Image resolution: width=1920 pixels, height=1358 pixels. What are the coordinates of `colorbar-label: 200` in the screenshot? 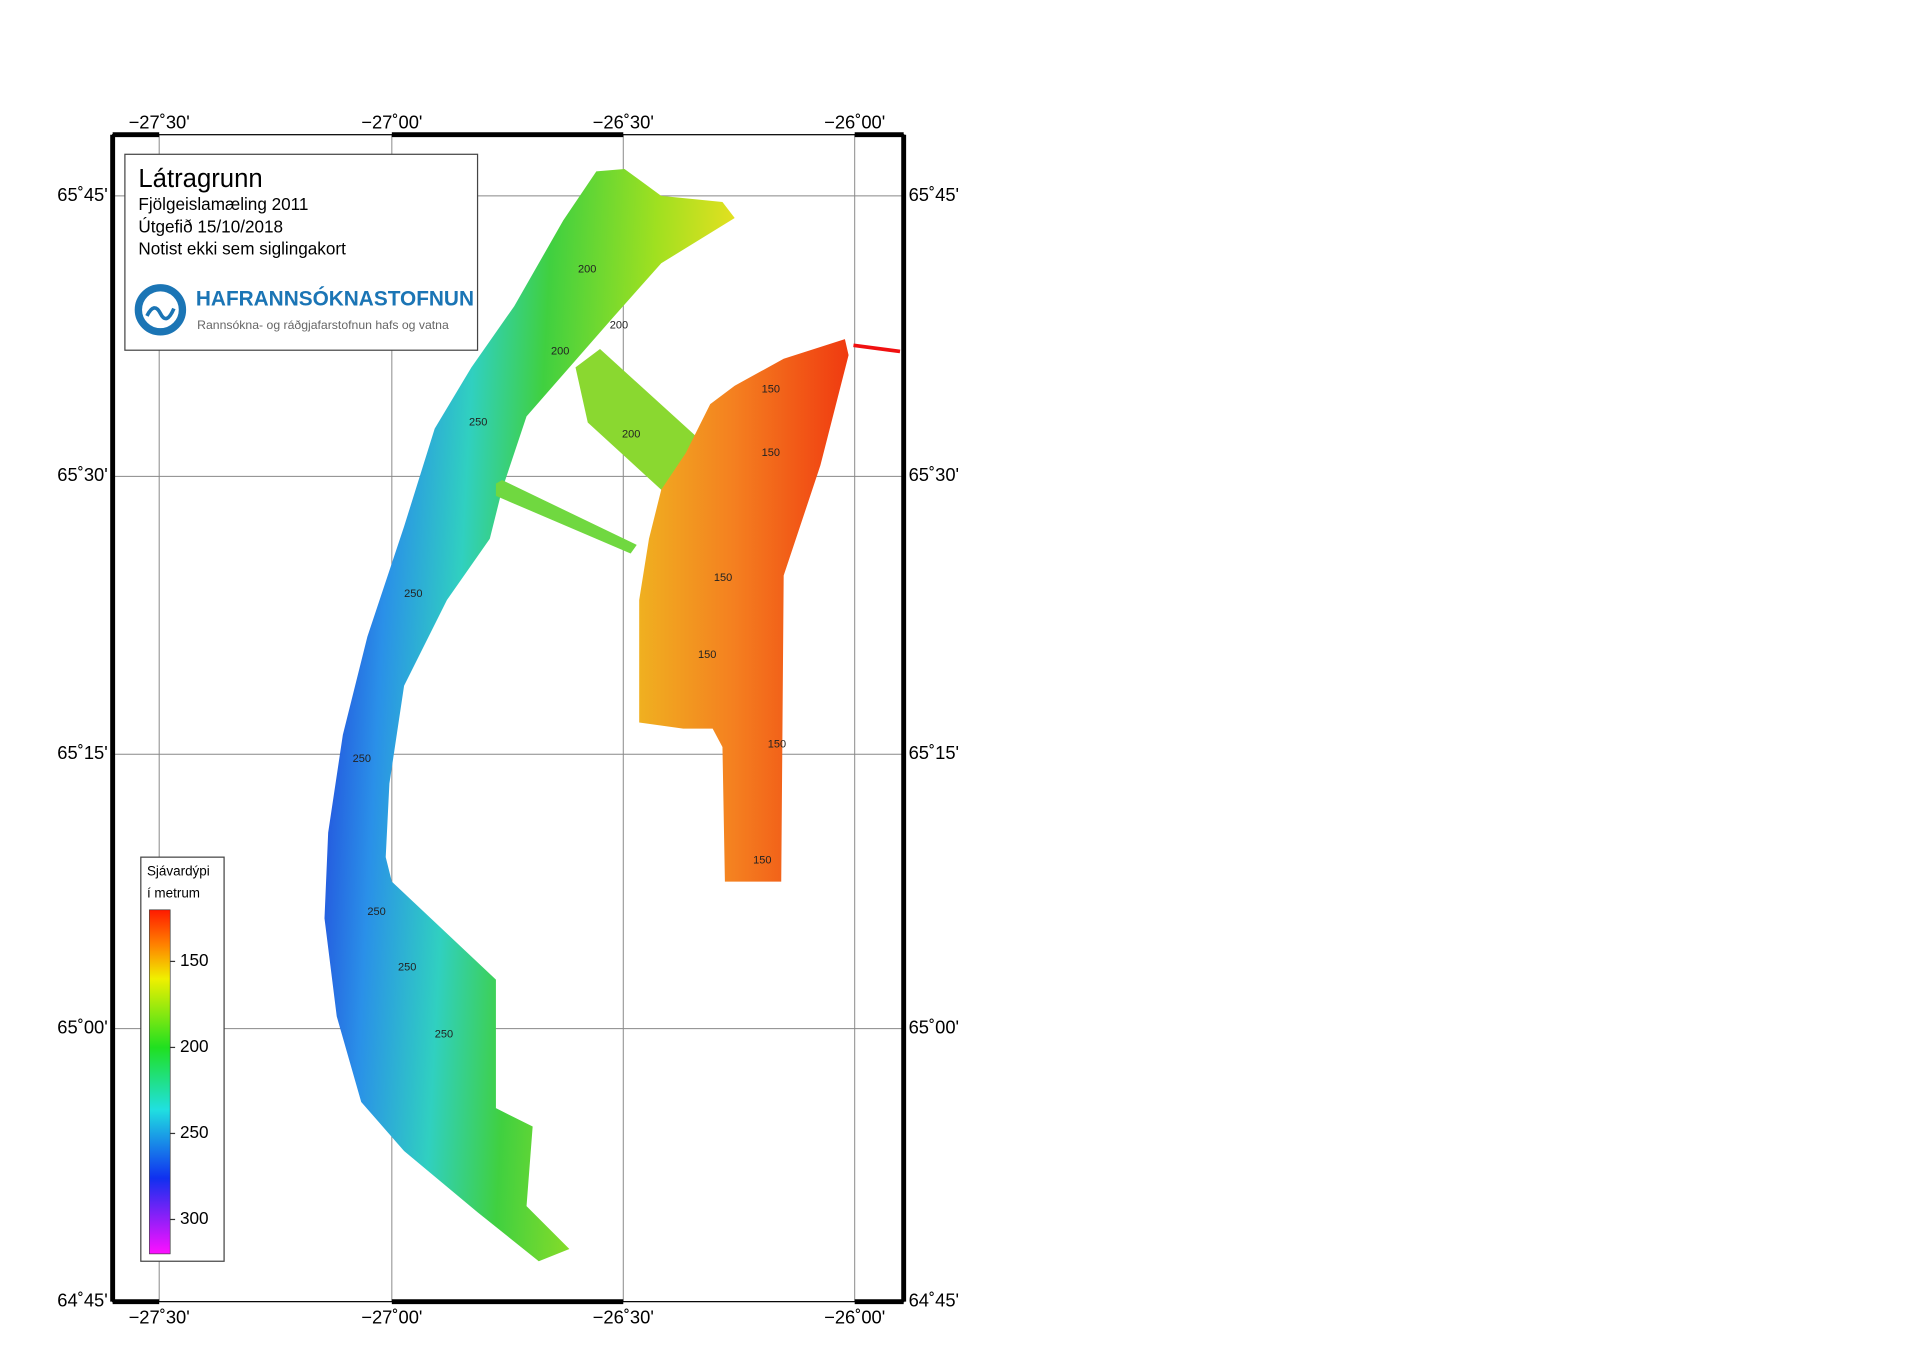 It's located at (194, 1046).